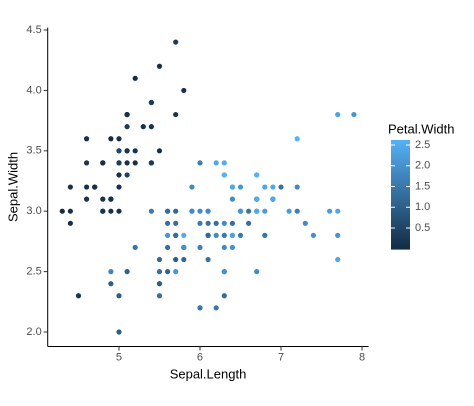  I want to click on colorbar-label: 1.5, so click(422, 186).